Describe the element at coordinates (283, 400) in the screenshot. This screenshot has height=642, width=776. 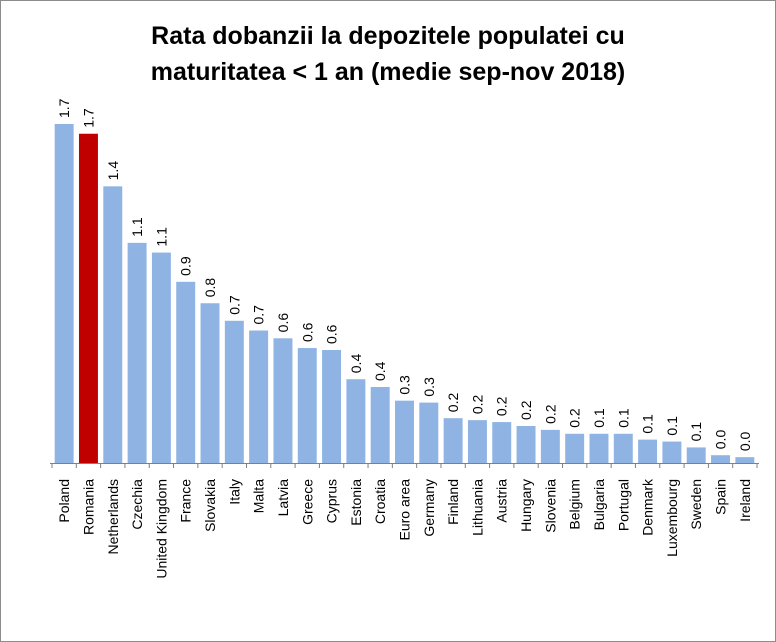
I see `bar-latvia` at that location.